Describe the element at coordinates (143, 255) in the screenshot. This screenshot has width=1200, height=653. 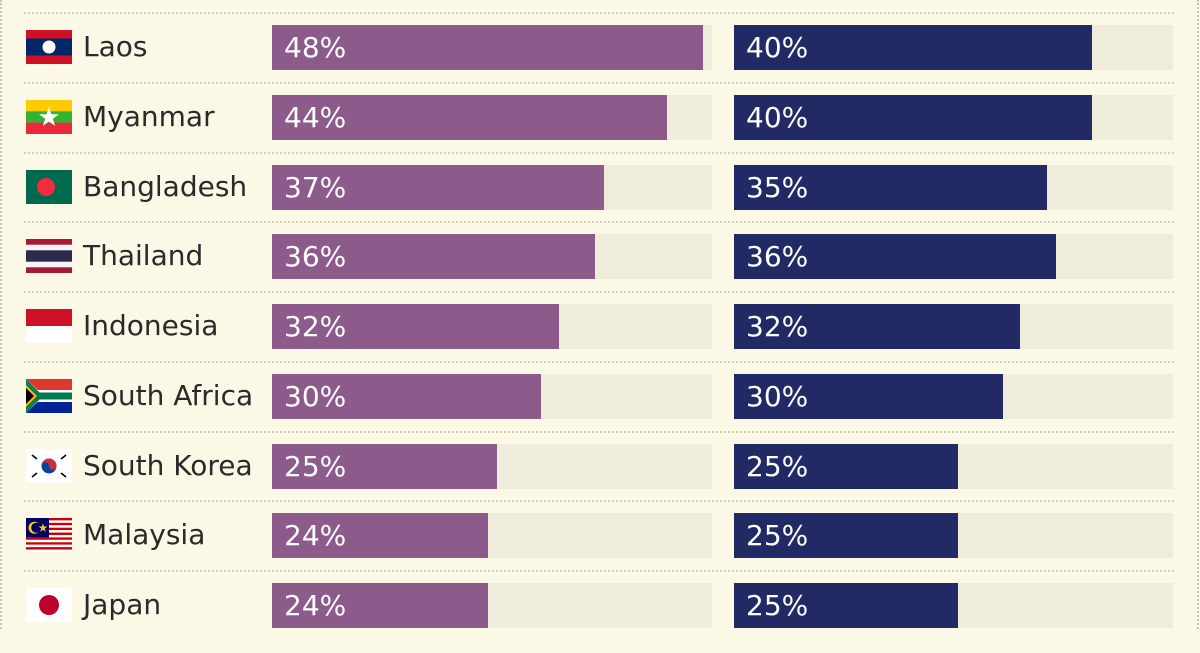
I see `category-label: Thailand` at that location.